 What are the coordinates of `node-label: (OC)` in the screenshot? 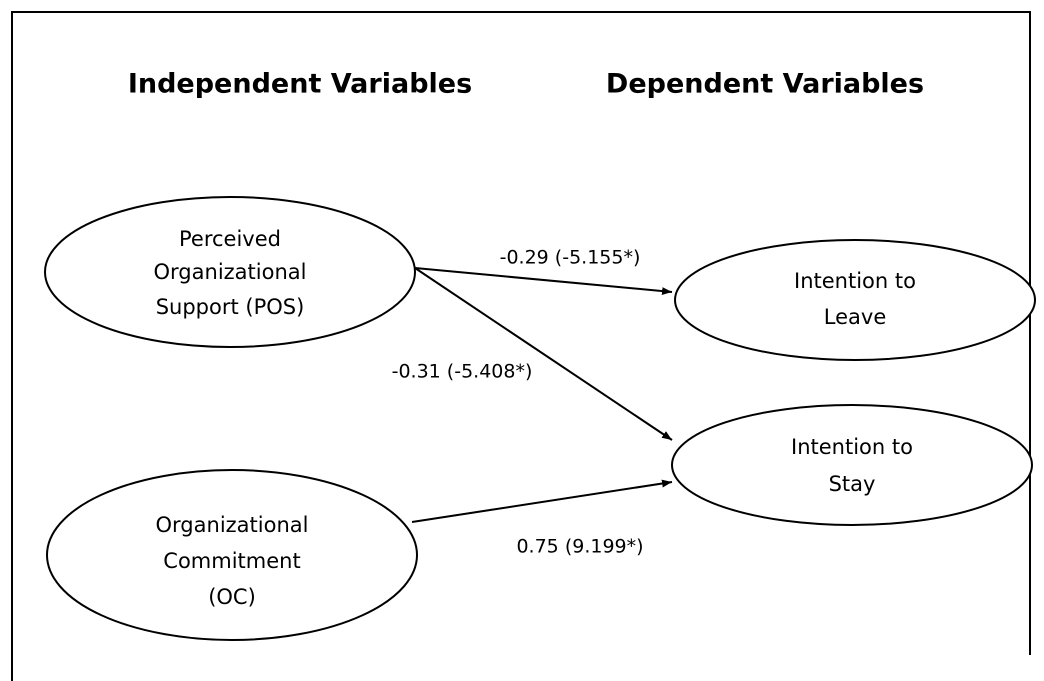 It's located at (232, 597).